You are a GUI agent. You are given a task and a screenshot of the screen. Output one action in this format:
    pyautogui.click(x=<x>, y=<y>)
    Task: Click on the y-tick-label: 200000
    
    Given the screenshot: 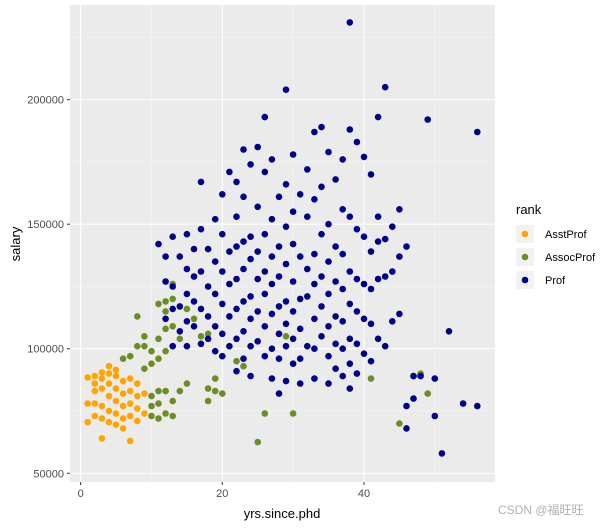 What is the action you would take?
    pyautogui.click(x=45, y=101)
    